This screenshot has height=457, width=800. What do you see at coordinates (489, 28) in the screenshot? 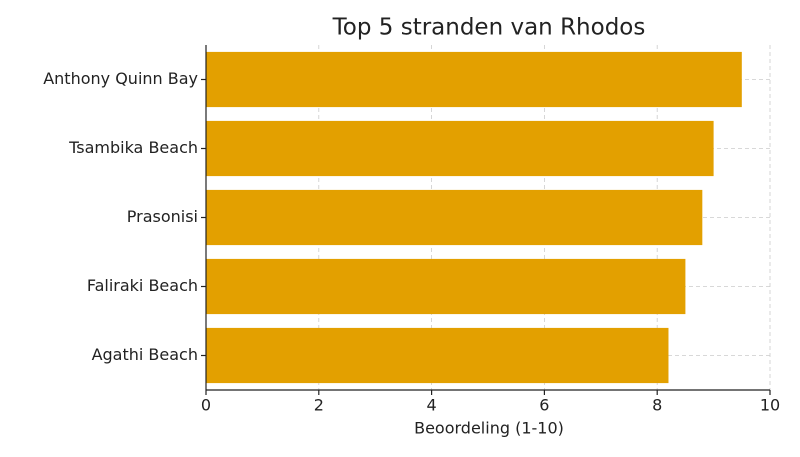
I see `chart-title: Top 5 stranden van Rhodos` at bounding box center [489, 28].